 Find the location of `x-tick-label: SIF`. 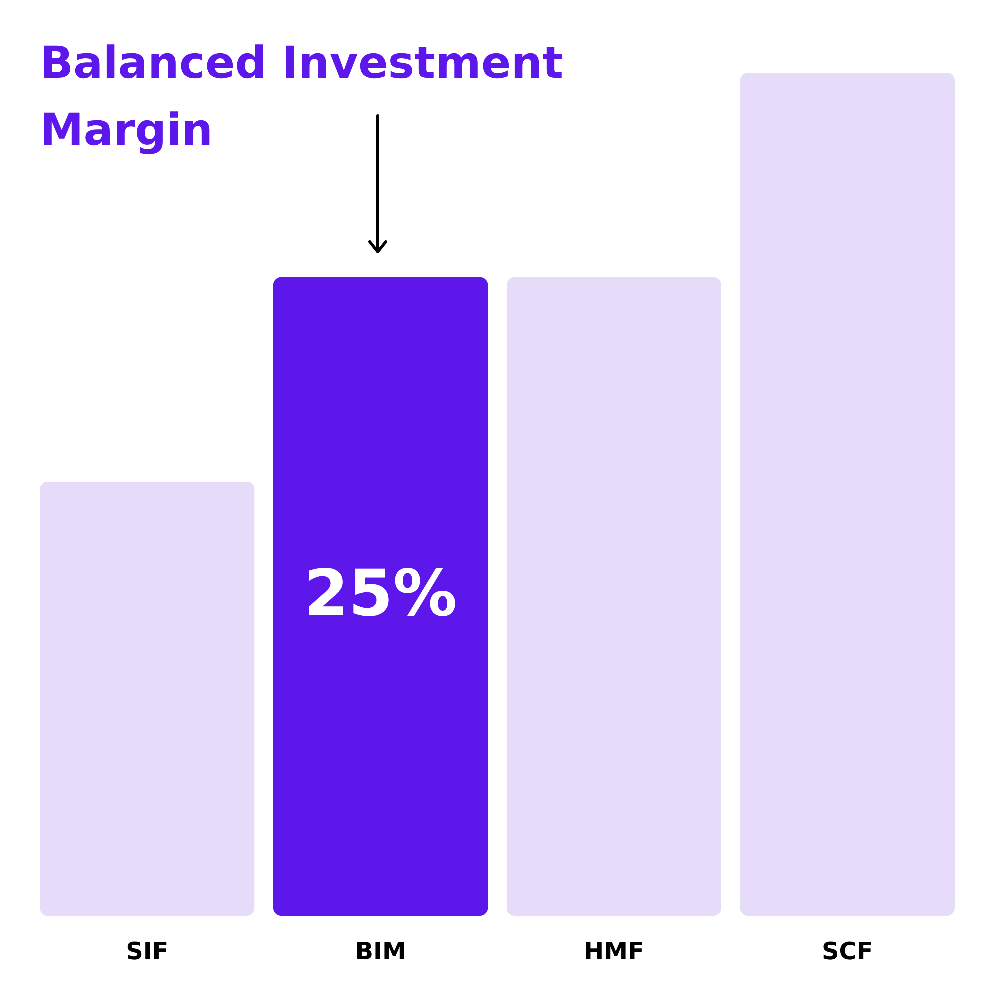

x-tick-label: SIF is located at coordinates (147, 952).